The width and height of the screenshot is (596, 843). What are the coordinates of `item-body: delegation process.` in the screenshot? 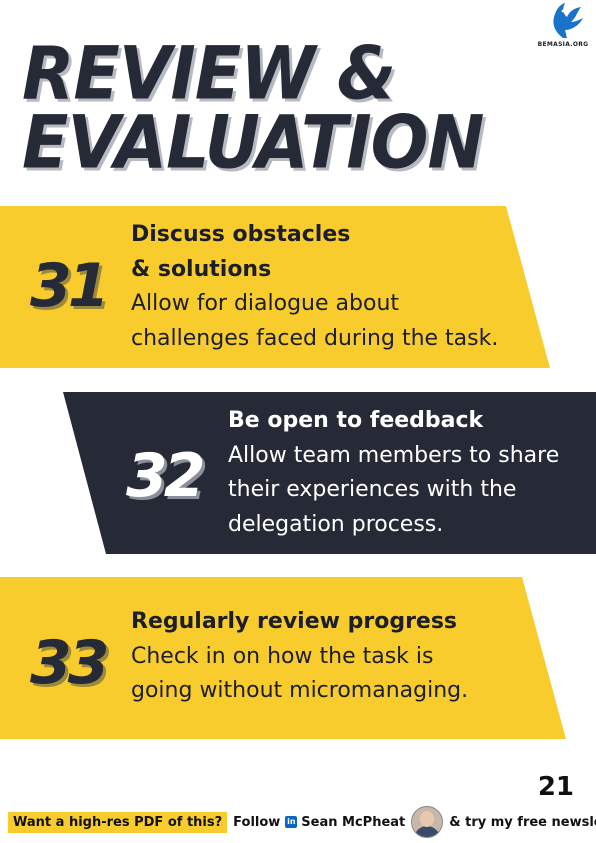 It's located at (336, 524).